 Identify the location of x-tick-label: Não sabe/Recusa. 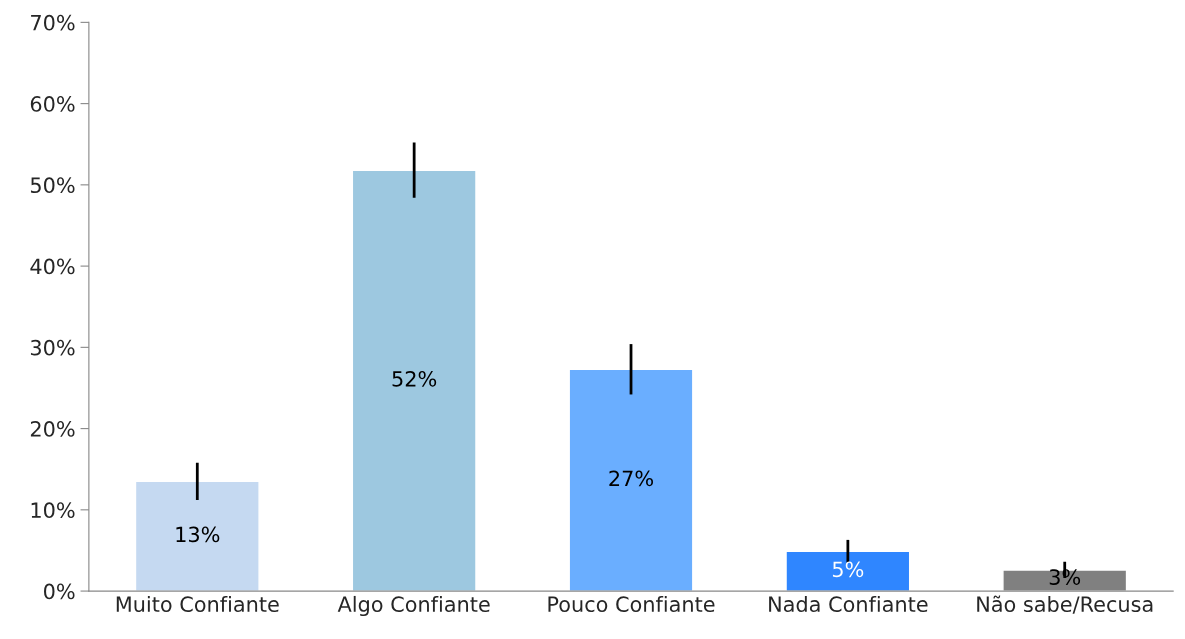
(1065, 604).